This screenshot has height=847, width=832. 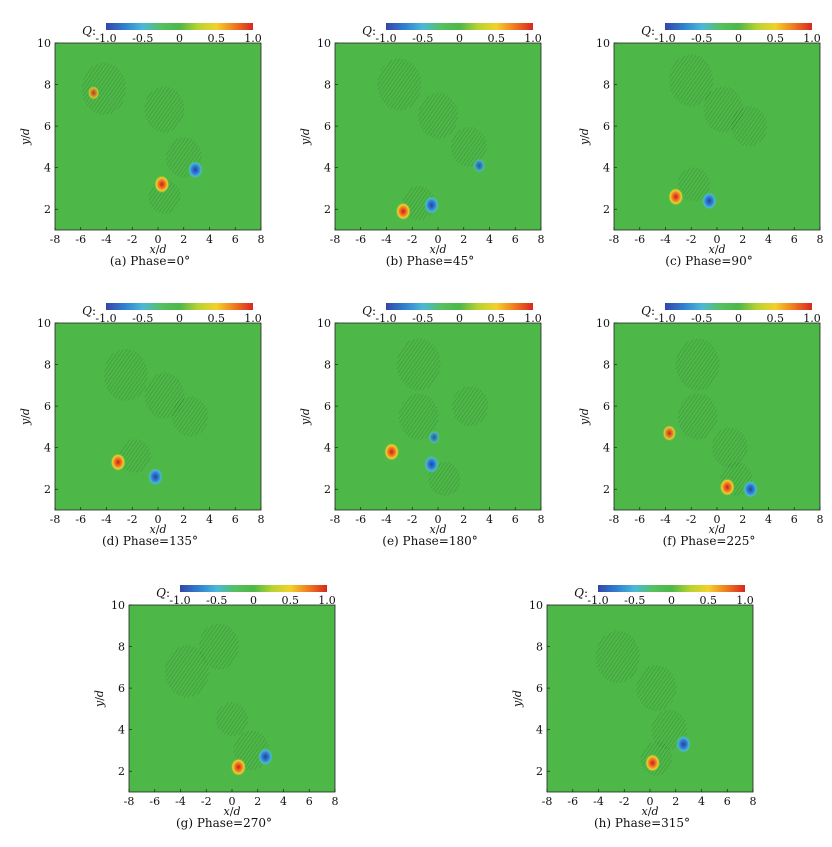 I want to click on caption-b: (b) Phase=45°, so click(x=430, y=261).